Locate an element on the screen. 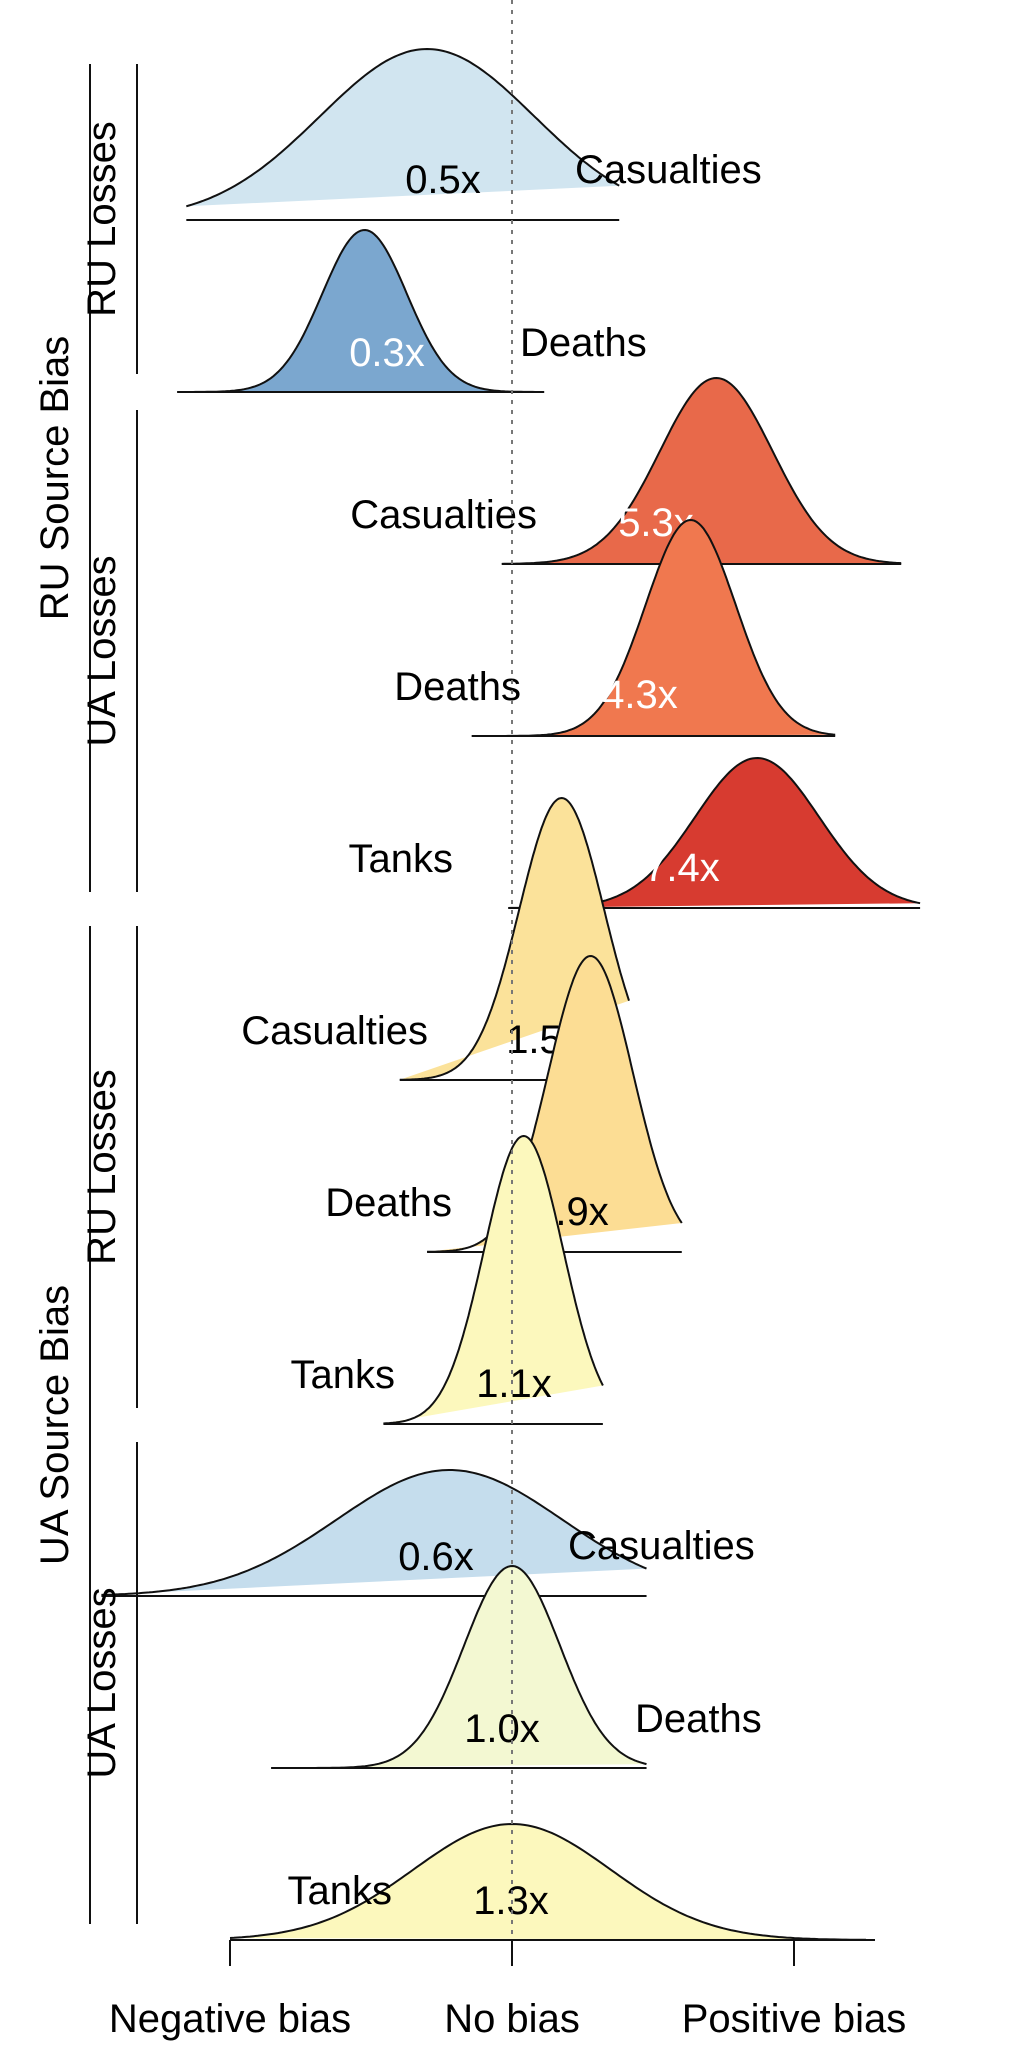 This screenshot has height=2053, width=1024. group-label-1: UA Source Bias is located at coordinates (55, 1425).